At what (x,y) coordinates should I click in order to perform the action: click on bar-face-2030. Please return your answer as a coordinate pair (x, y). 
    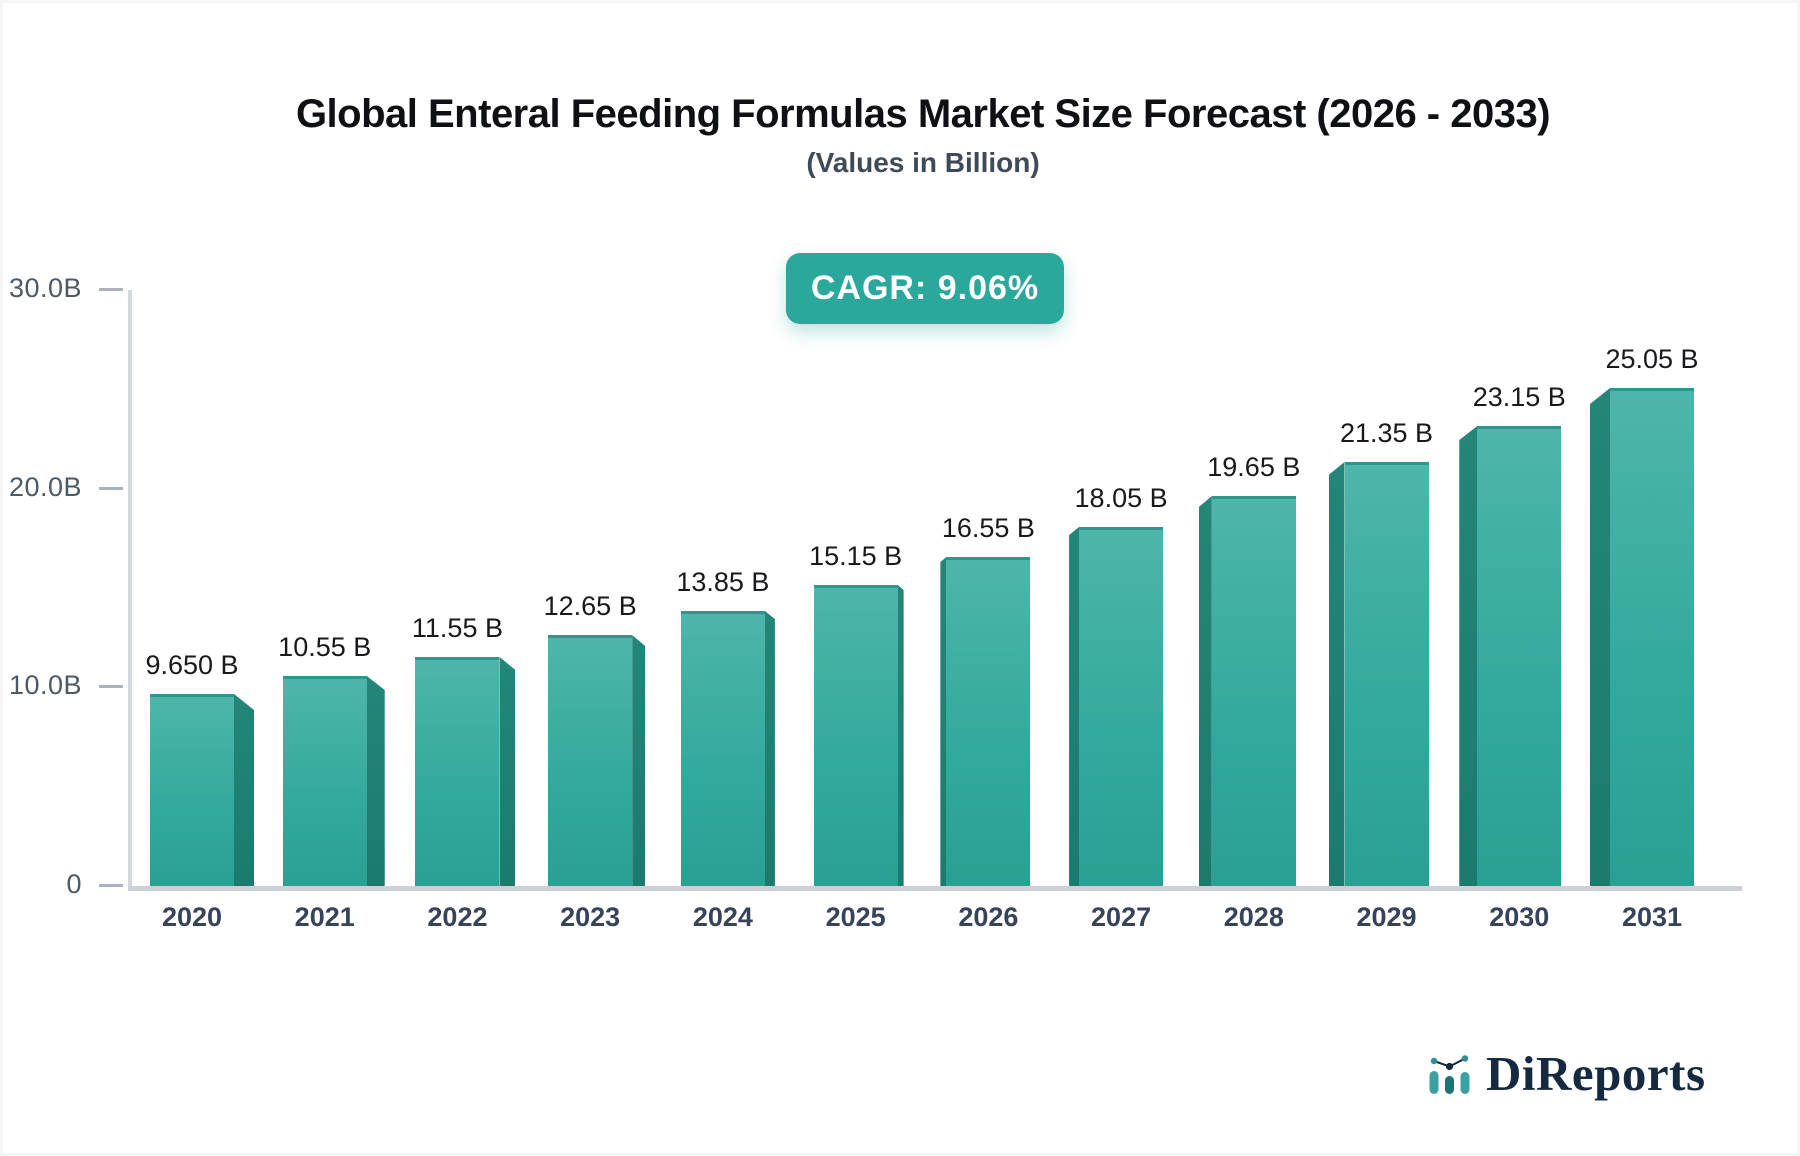
    Looking at the image, I should click on (1519, 656).